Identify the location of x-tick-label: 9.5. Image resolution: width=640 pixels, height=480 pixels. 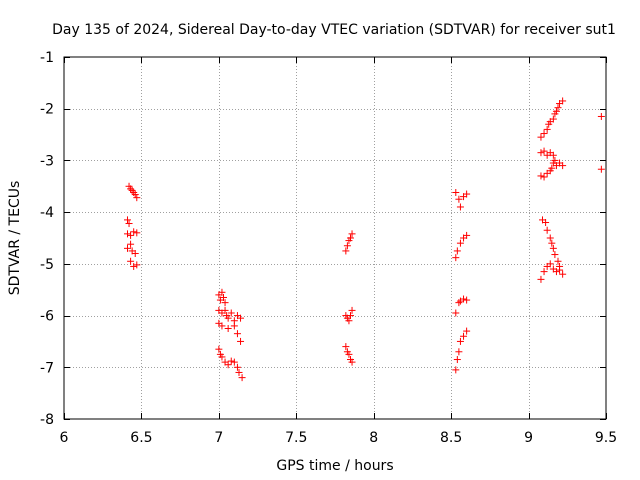
(606, 438).